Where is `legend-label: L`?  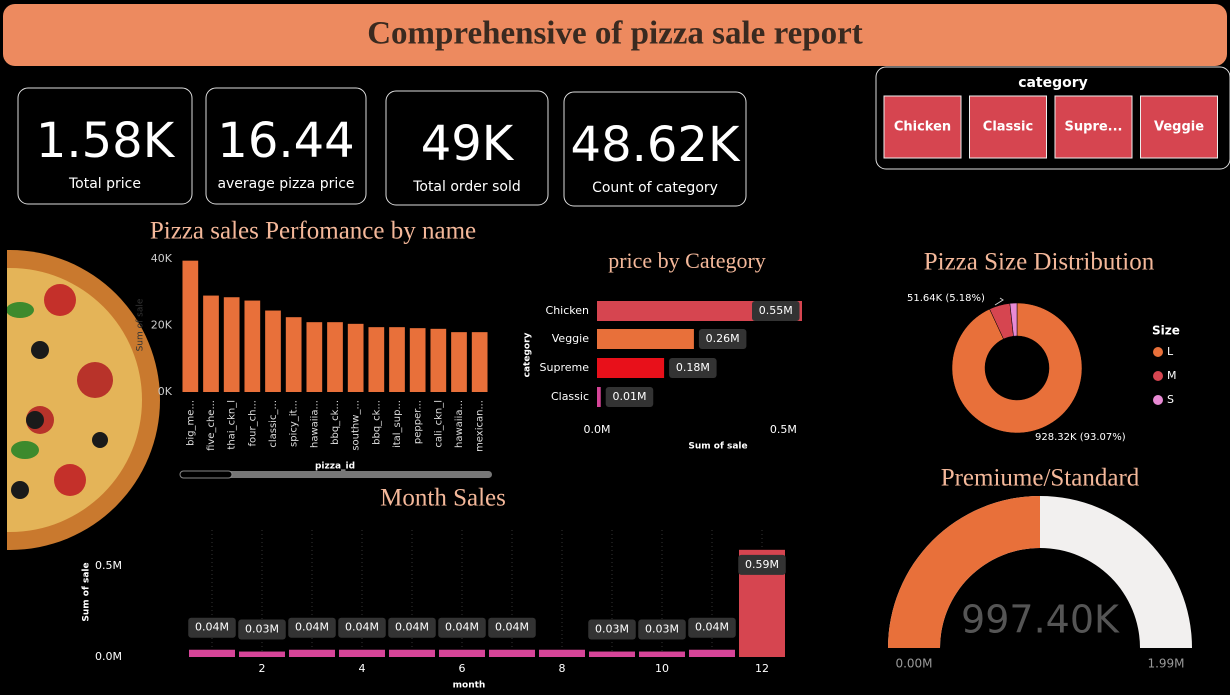 legend-label: L is located at coordinates (1170, 351).